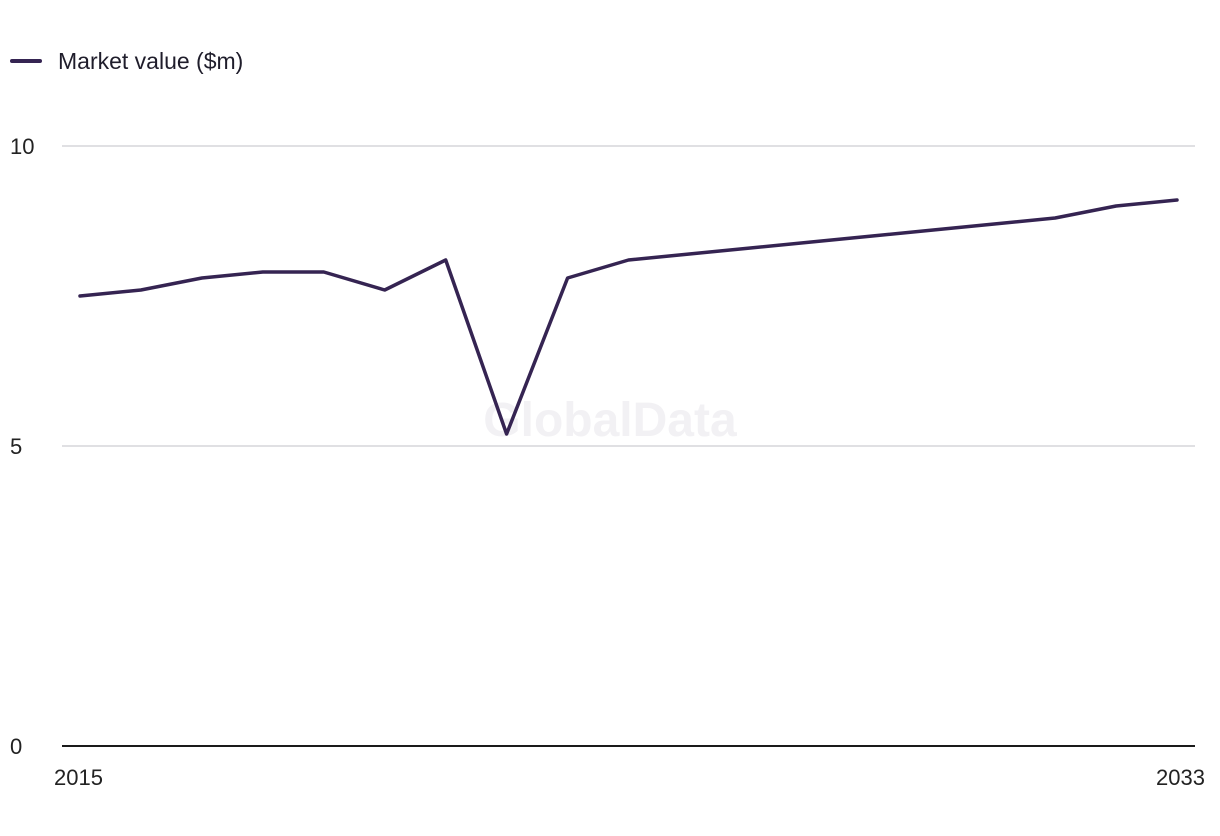 The image size is (1220, 836). I want to click on x-tick-label-last: 2033, so click(1180, 777).